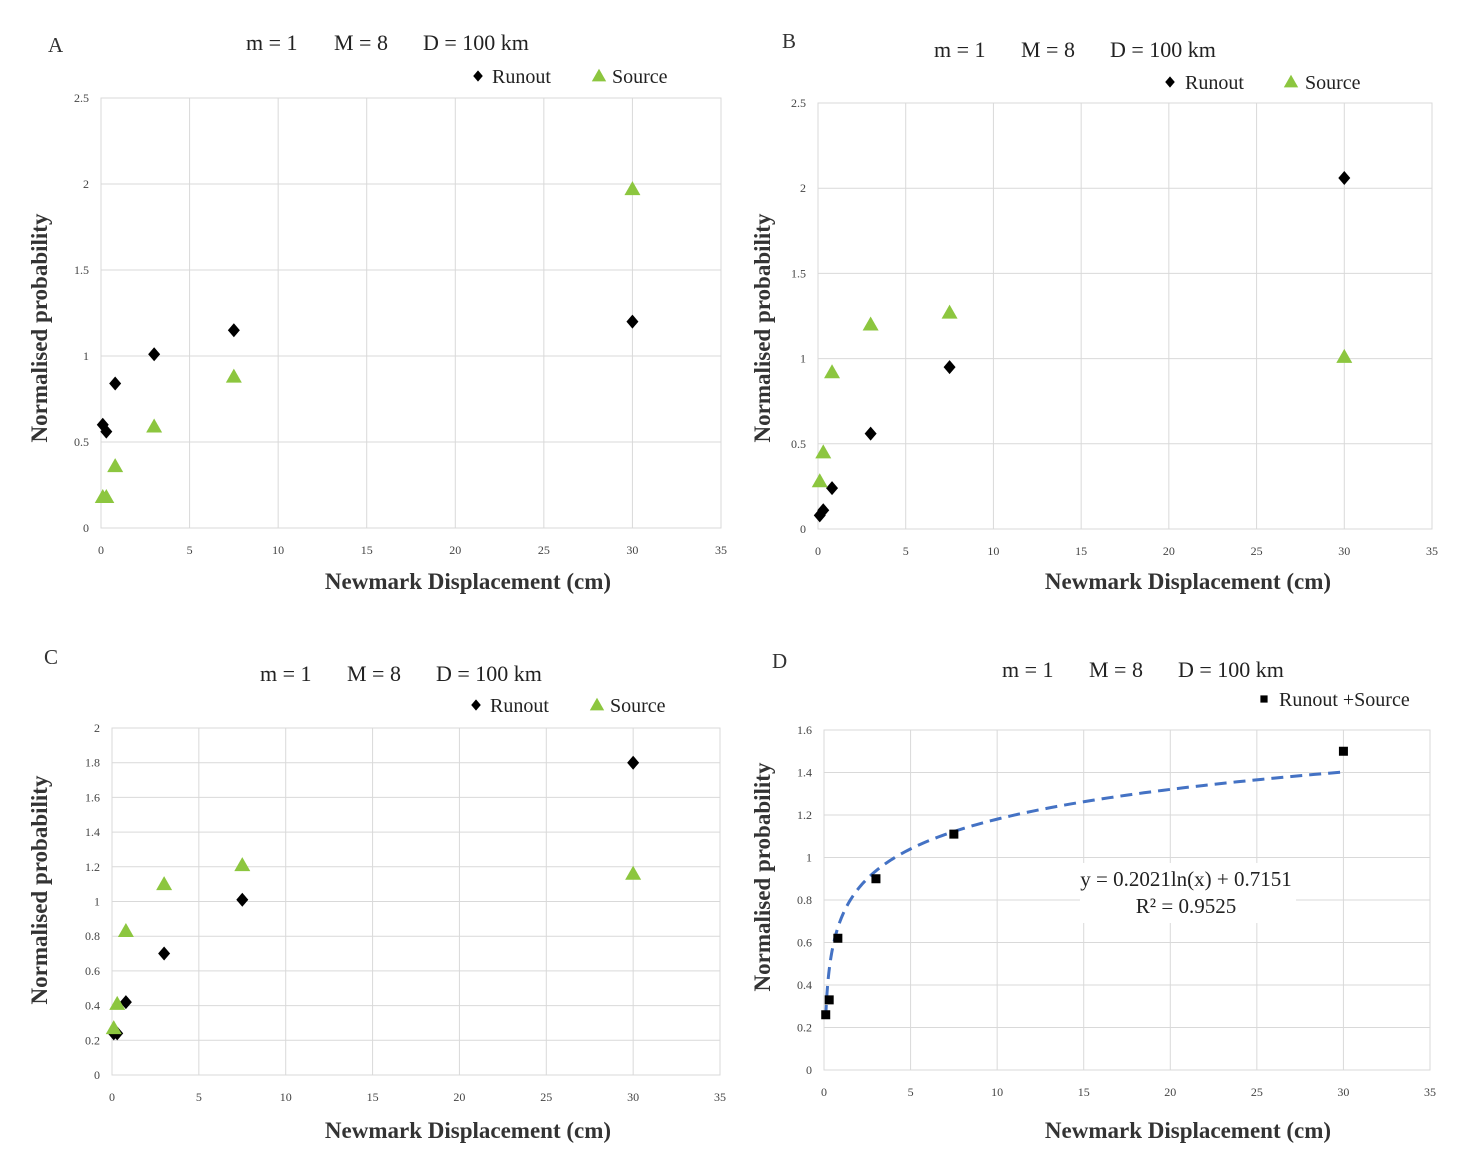  Describe the element at coordinates (804, 943) in the screenshot. I see `y-tick-label: 0.6` at that location.